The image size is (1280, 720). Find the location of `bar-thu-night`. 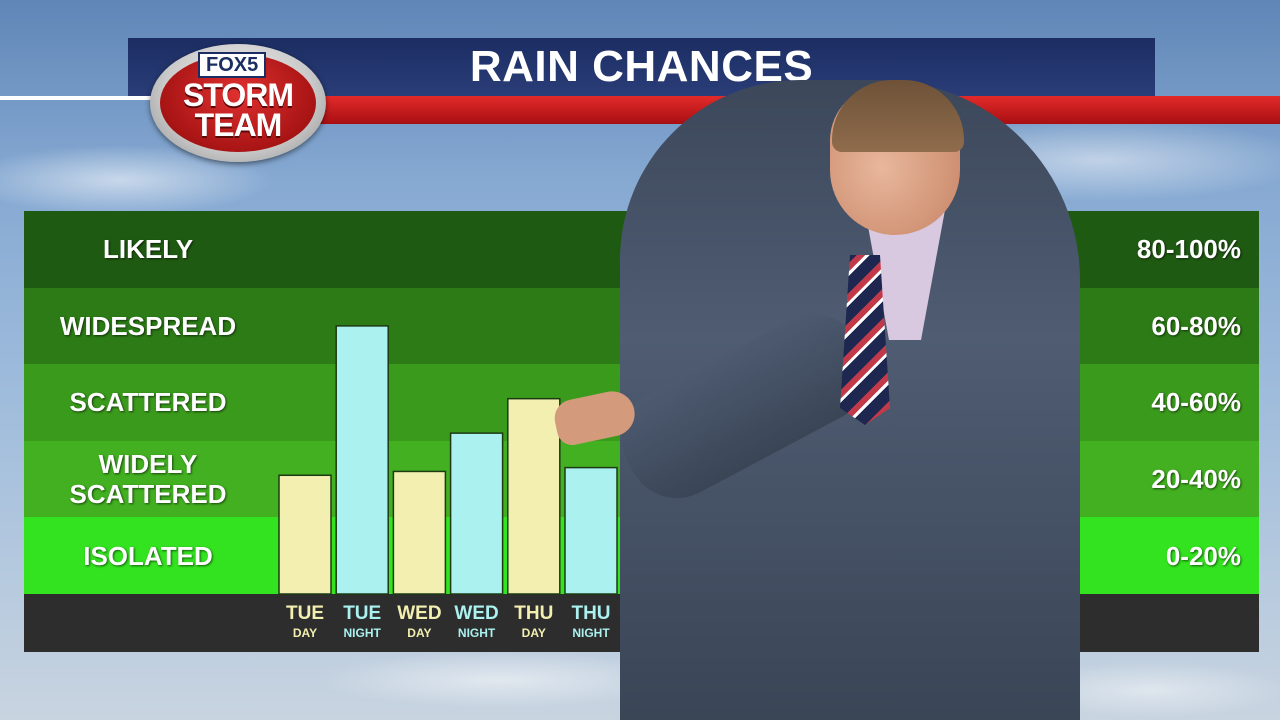

bar-thu-night is located at coordinates (591, 530).